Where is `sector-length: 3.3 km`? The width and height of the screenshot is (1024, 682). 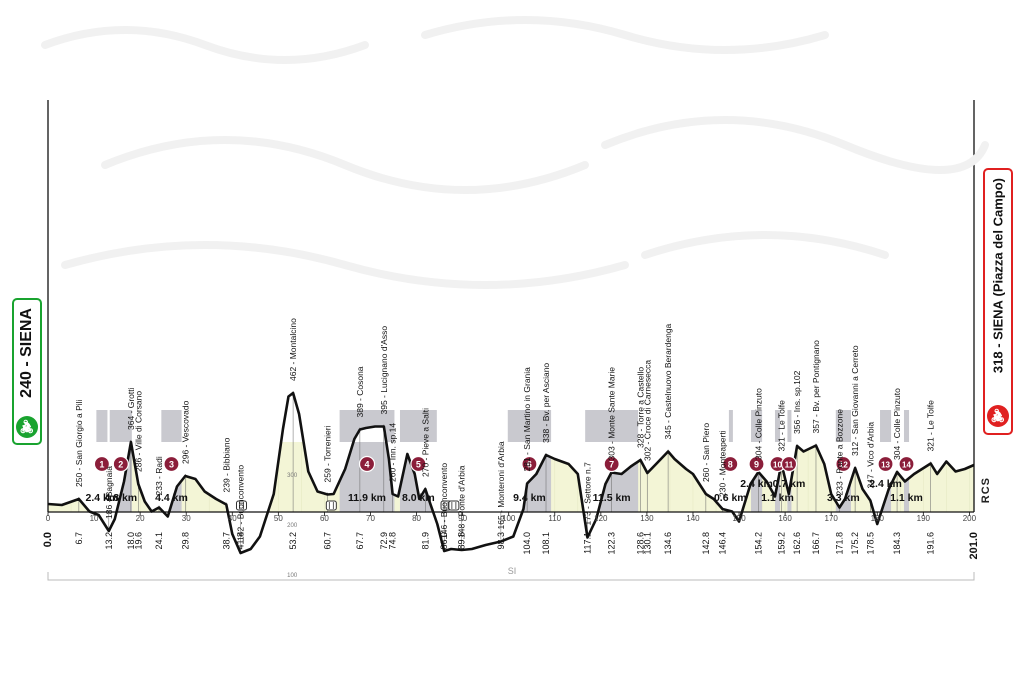
sector-length: 3.3 km is located at coordinates (843, 498).